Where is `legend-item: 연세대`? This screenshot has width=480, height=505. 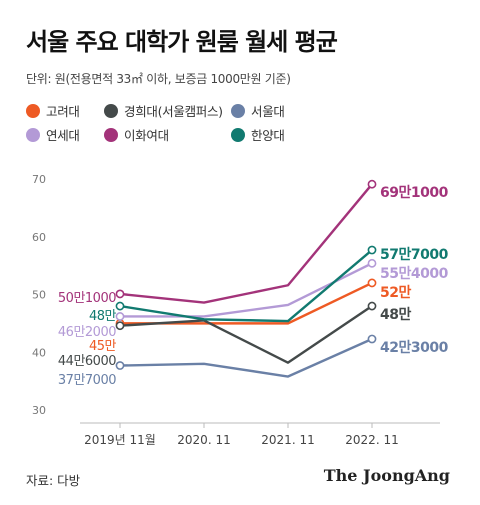
legend-item: 연세대 is located at coordinates (53, 134).